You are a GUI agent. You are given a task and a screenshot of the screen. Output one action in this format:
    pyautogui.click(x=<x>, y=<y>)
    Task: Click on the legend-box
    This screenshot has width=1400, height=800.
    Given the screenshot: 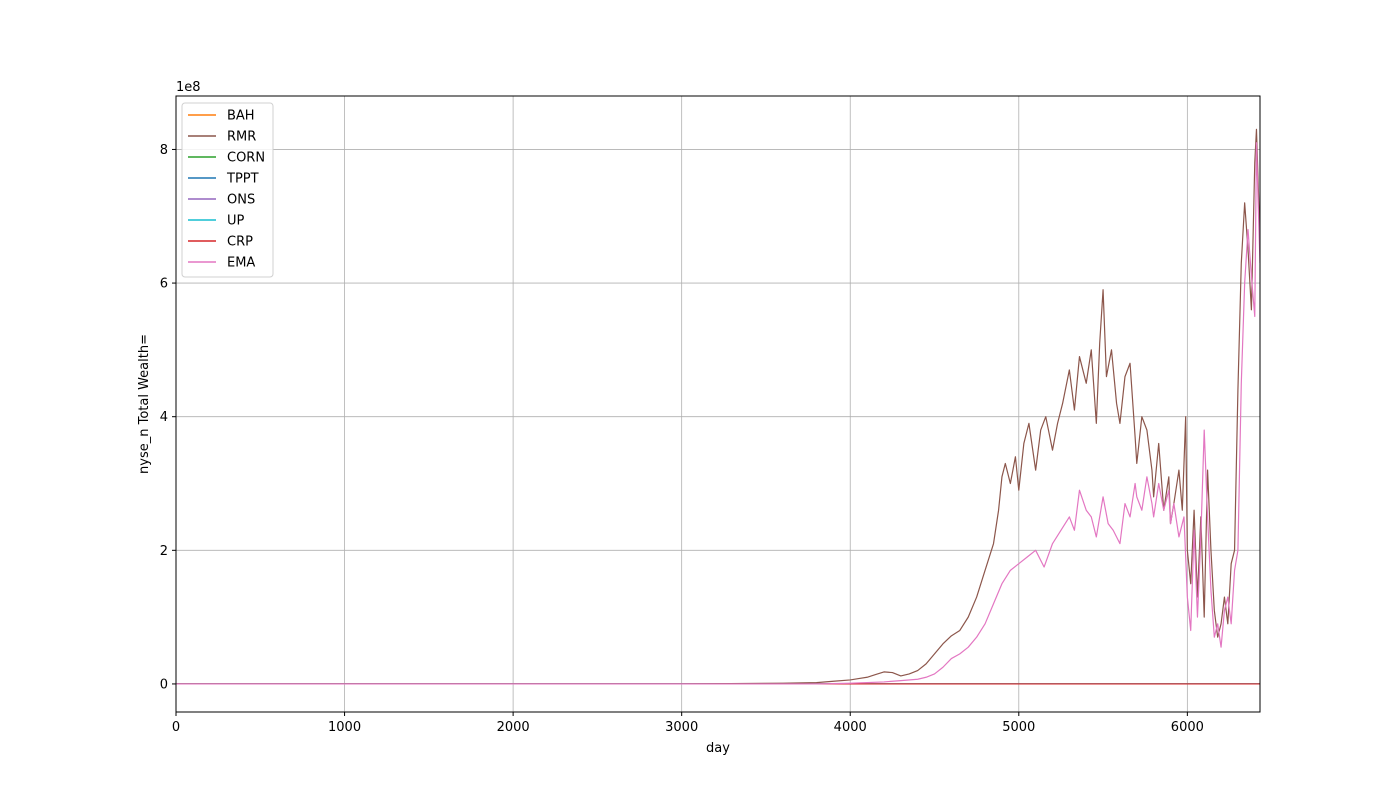 What is the action you would take?
    pyautogui.click(x=227, y=190)
    